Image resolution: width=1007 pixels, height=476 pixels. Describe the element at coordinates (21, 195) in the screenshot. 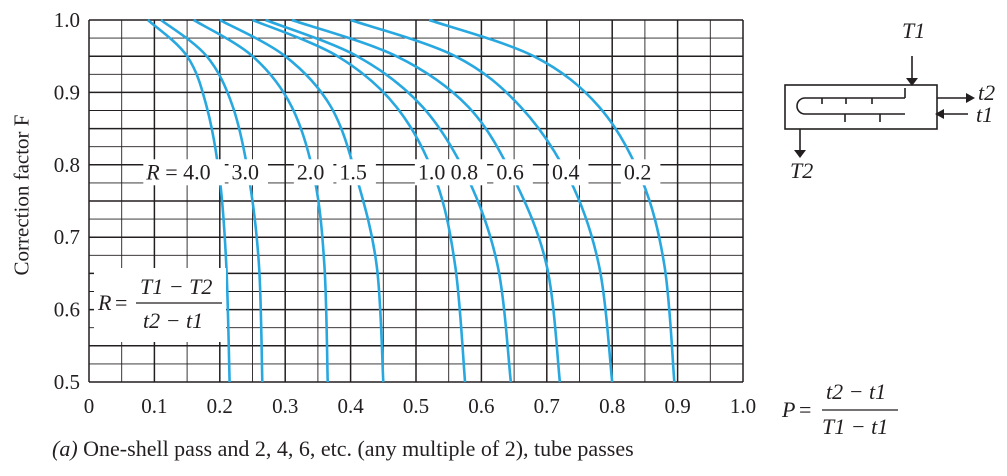

I see `y-axis-label: Correction factor F` at that location.